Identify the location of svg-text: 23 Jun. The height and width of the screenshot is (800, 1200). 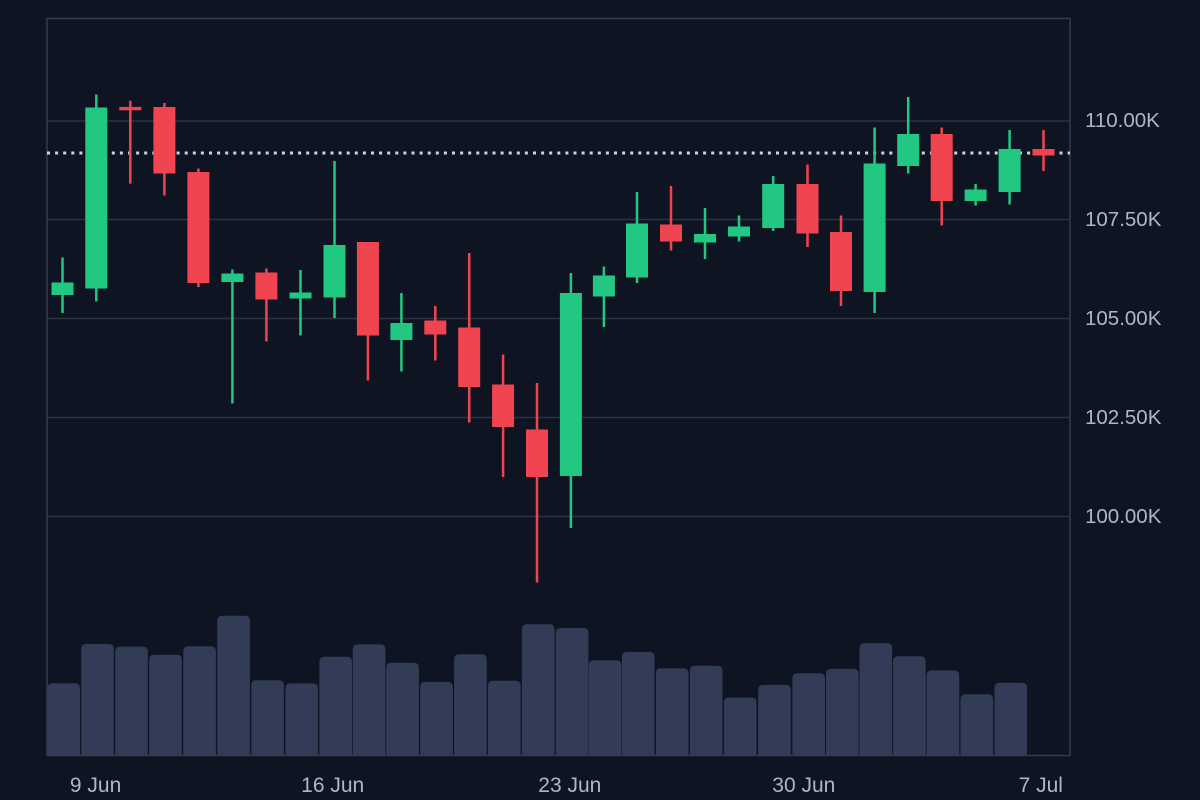
(569, 785).